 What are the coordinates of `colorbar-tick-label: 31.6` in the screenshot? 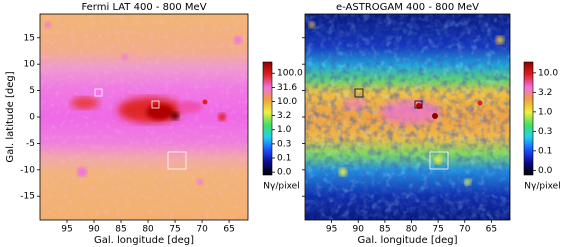 It's located at (287, 88).